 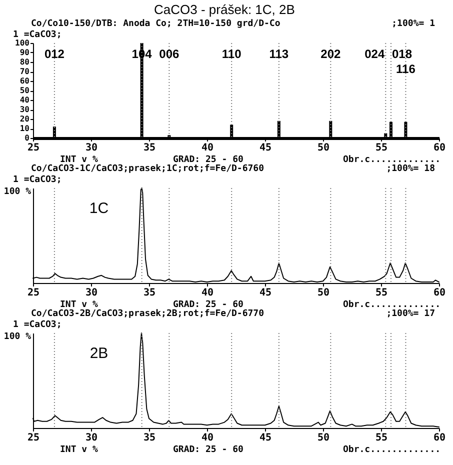 I want to click on y-tick-label: 0, so click(x=27, y=138).